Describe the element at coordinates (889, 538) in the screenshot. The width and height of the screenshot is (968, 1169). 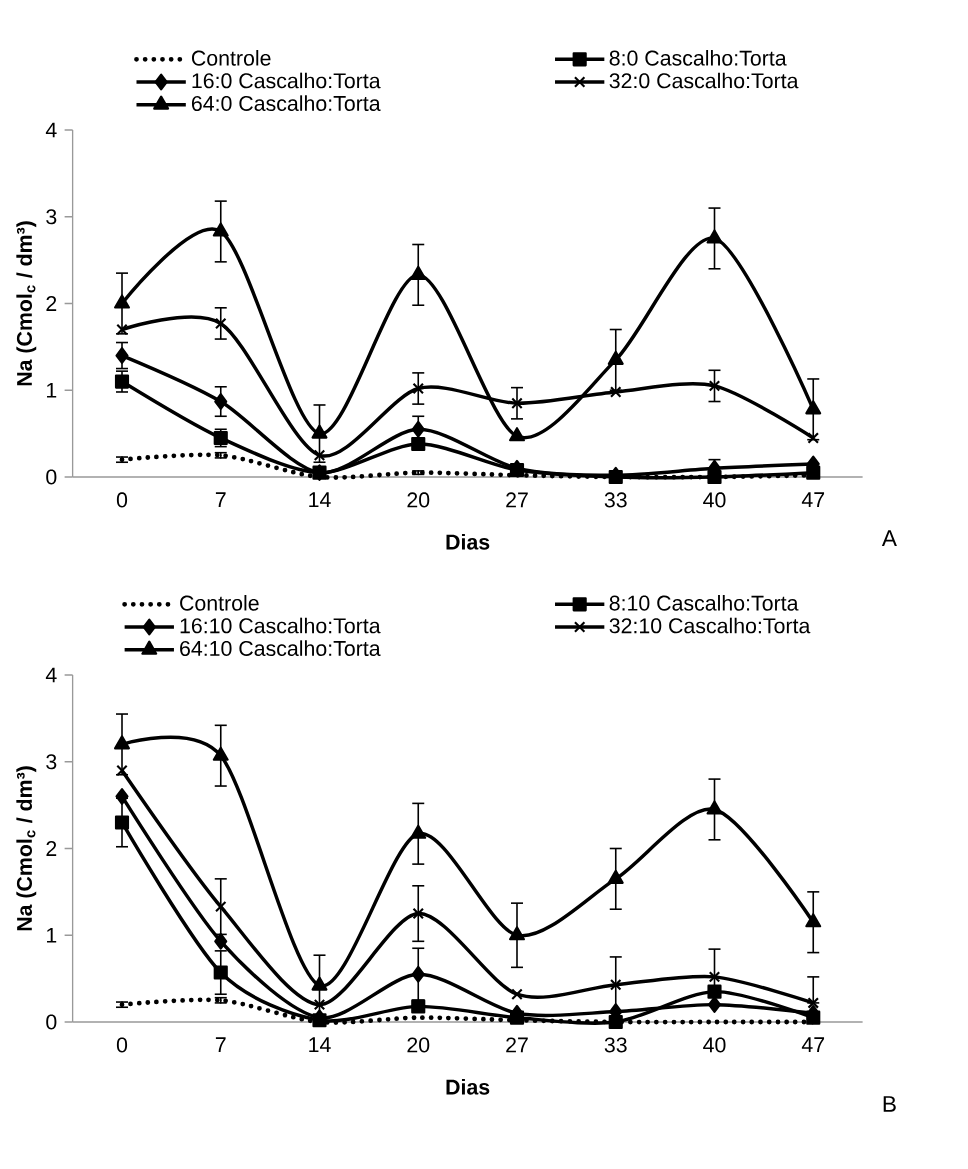
I see `text: A` at that location.